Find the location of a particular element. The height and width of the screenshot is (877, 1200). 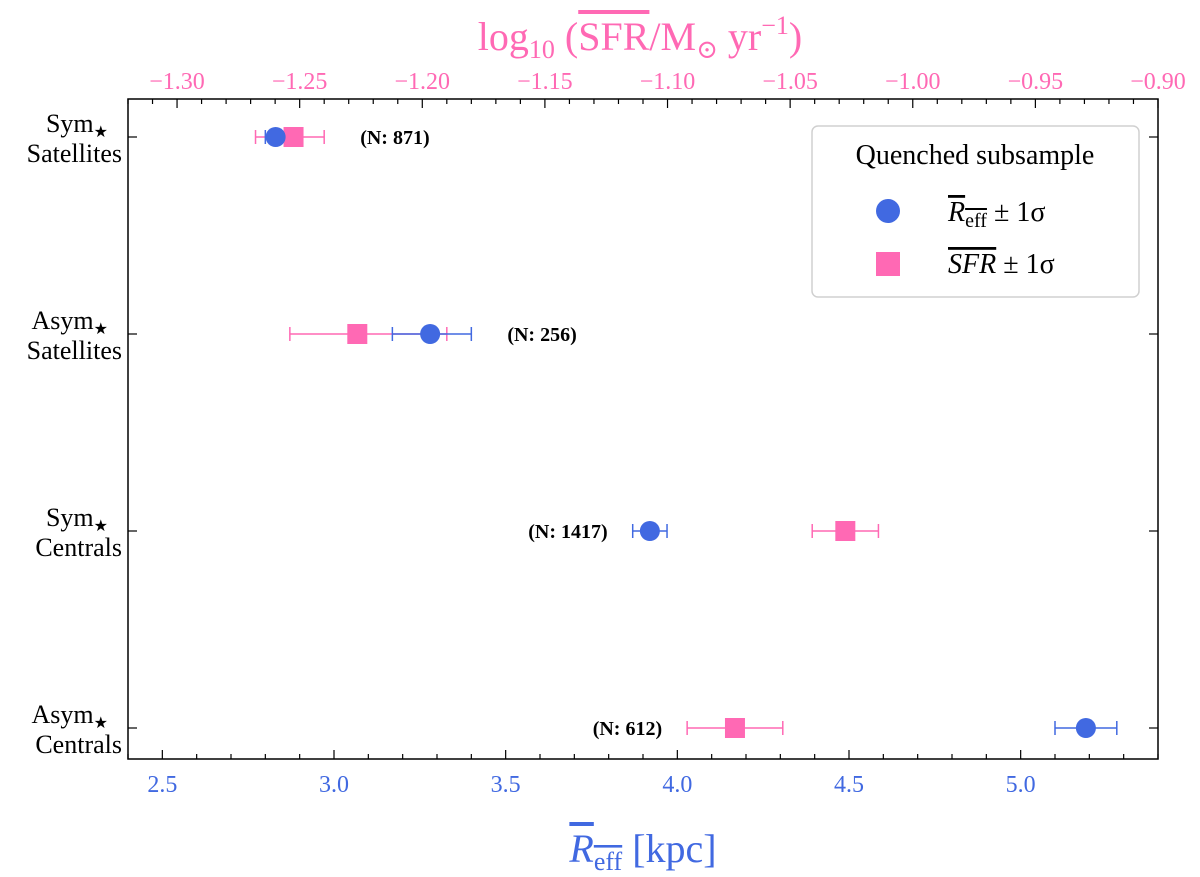

top-tick-label: −0.90 is located at coordinates (1158, 82).